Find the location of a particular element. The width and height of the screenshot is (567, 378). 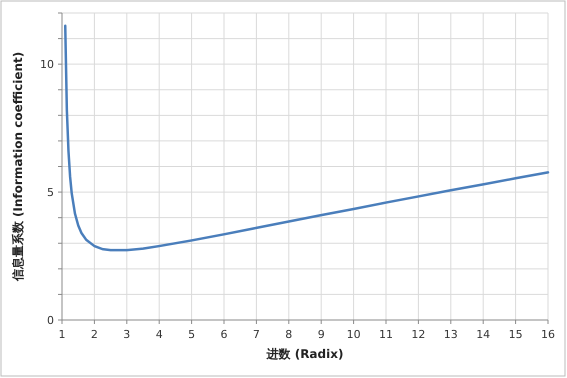

x-tick-label: 14 is located at coordinates (483, 334).